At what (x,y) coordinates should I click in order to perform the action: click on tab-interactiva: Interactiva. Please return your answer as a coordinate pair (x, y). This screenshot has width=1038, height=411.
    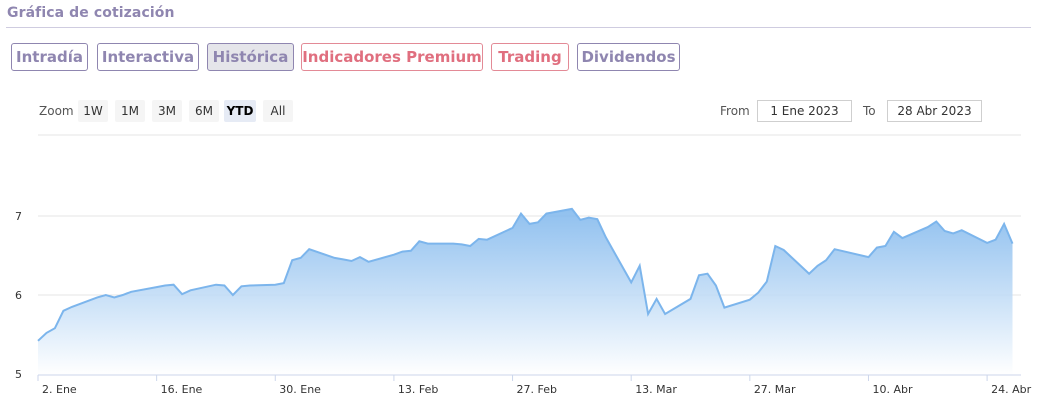
    Looking at the image, I should click on (148, 57).